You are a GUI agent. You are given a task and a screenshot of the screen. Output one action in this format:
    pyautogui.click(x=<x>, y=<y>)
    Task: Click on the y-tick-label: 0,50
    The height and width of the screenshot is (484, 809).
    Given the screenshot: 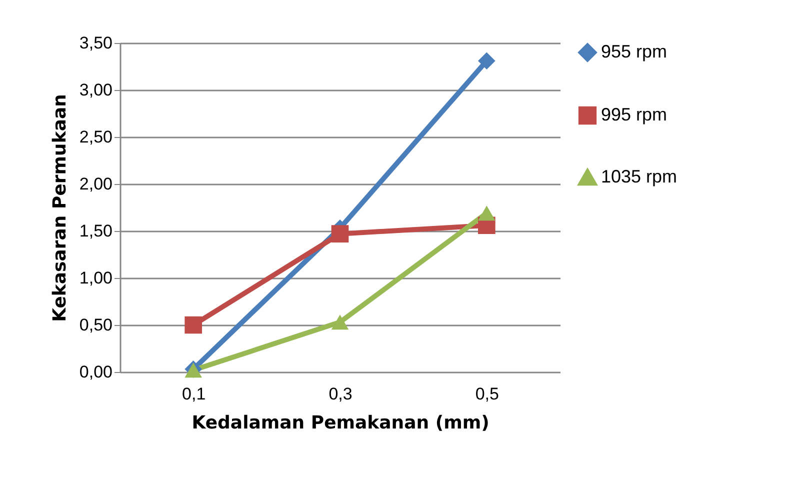 What is the action you would take?
    pyautogui.click(x=95, y=325)
    